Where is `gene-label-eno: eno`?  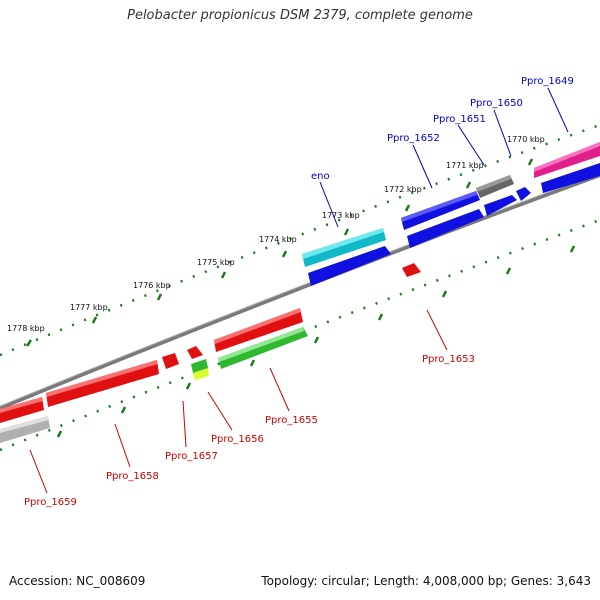 gene-label-eno: eno is located at coordinates (320, 176).